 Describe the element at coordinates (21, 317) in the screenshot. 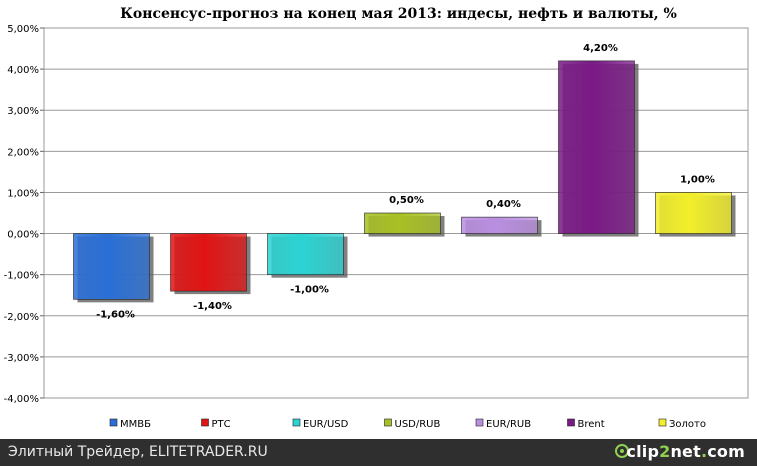

I see `y-tick-label: -2,00%` at that location.